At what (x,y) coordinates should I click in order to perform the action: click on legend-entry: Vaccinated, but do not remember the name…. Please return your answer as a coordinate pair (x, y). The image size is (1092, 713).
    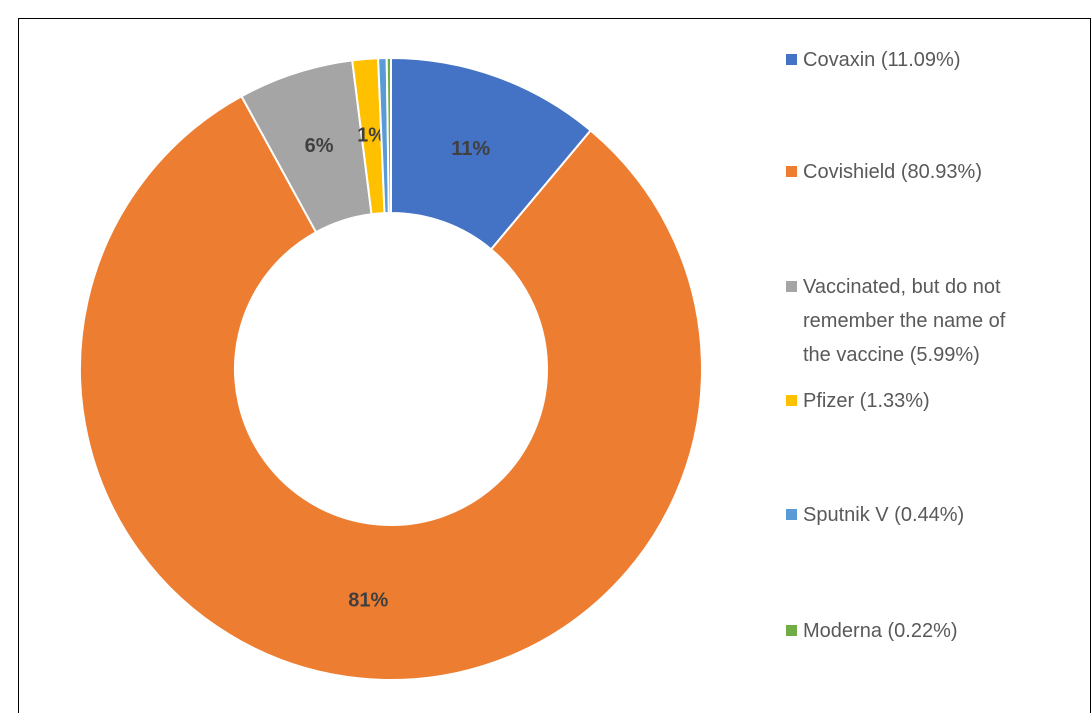
    Looking at the image, I should click on (906, 321).